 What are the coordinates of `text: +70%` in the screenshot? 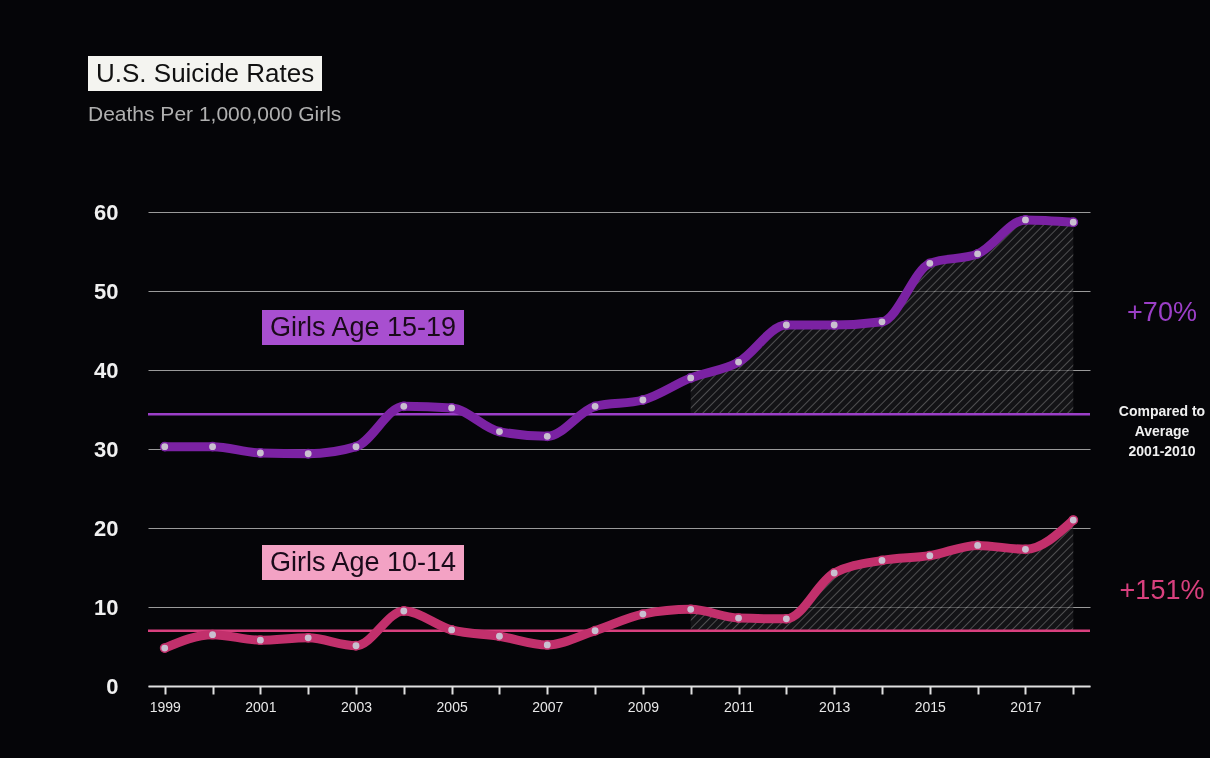 It's located at (1162, 312).